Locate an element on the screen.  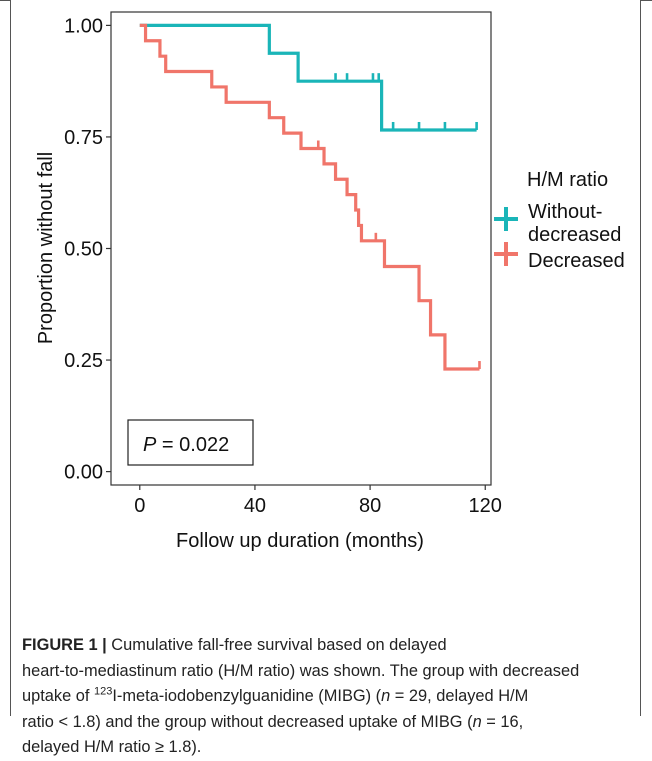
figure-label: FIGURE 1 | is located at coordinates (64, 645).